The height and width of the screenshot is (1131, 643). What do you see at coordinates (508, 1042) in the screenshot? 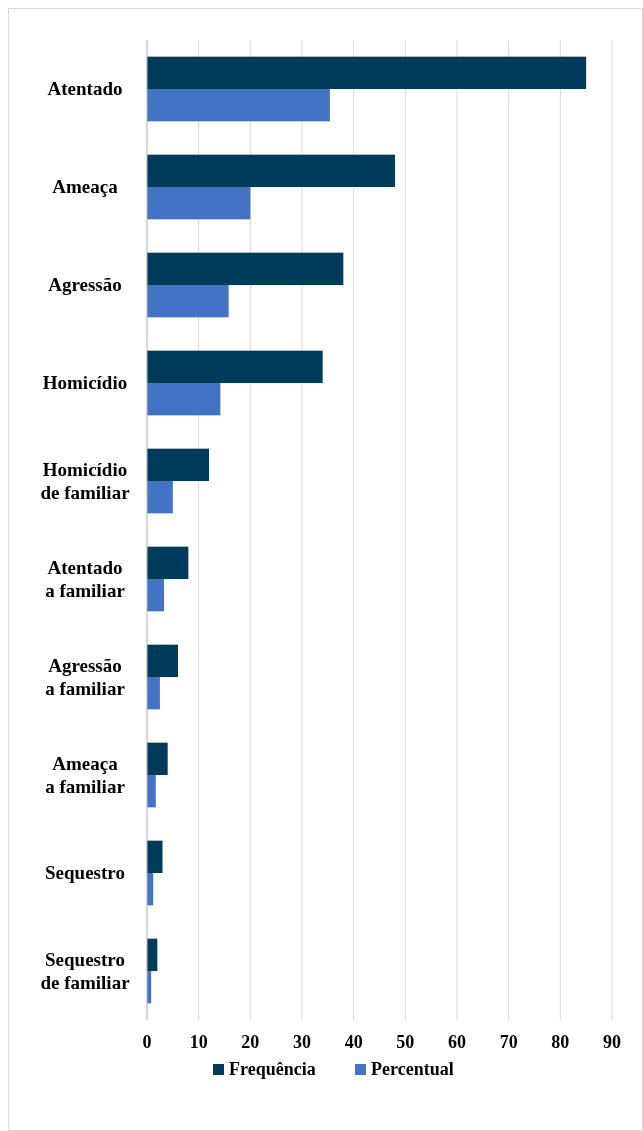
I see `x-tick-label: 70` at bounding box center [508, 1042].